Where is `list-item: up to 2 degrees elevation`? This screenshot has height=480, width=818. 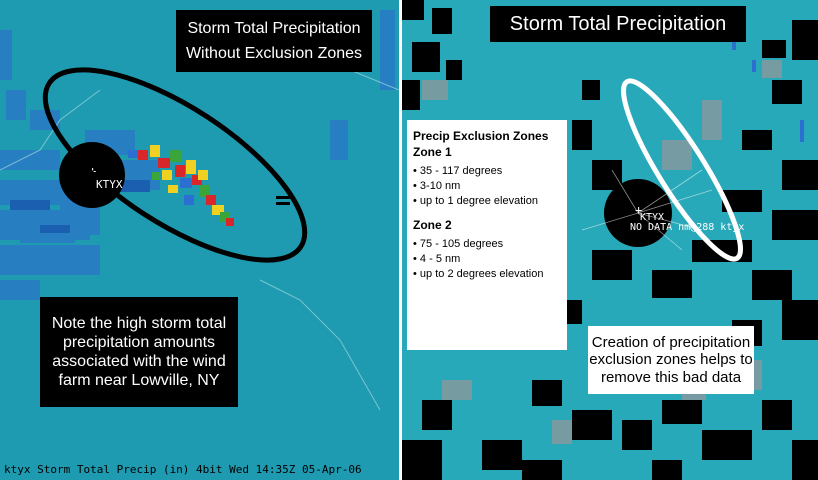
list-item: up to 2 degrees elevation is located at coordinates (487, 274).